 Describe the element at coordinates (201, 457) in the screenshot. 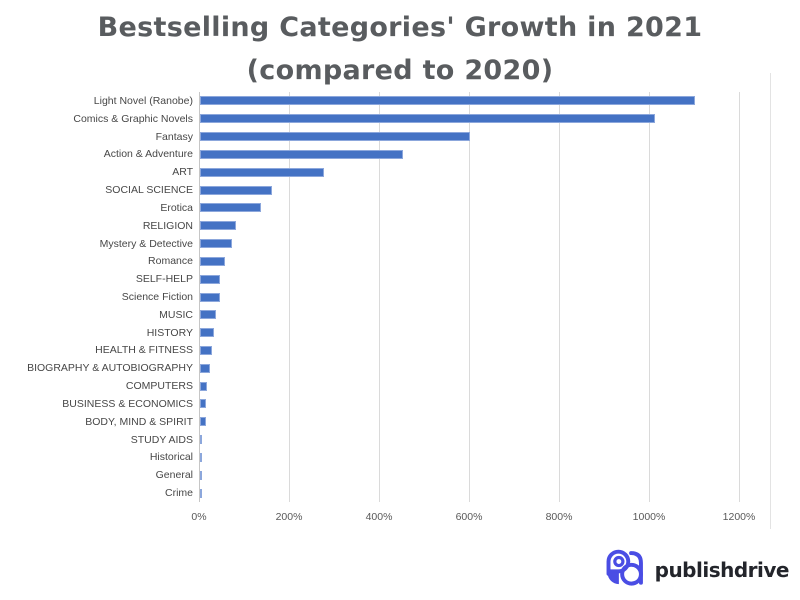

I see `bar-historical` at that location.